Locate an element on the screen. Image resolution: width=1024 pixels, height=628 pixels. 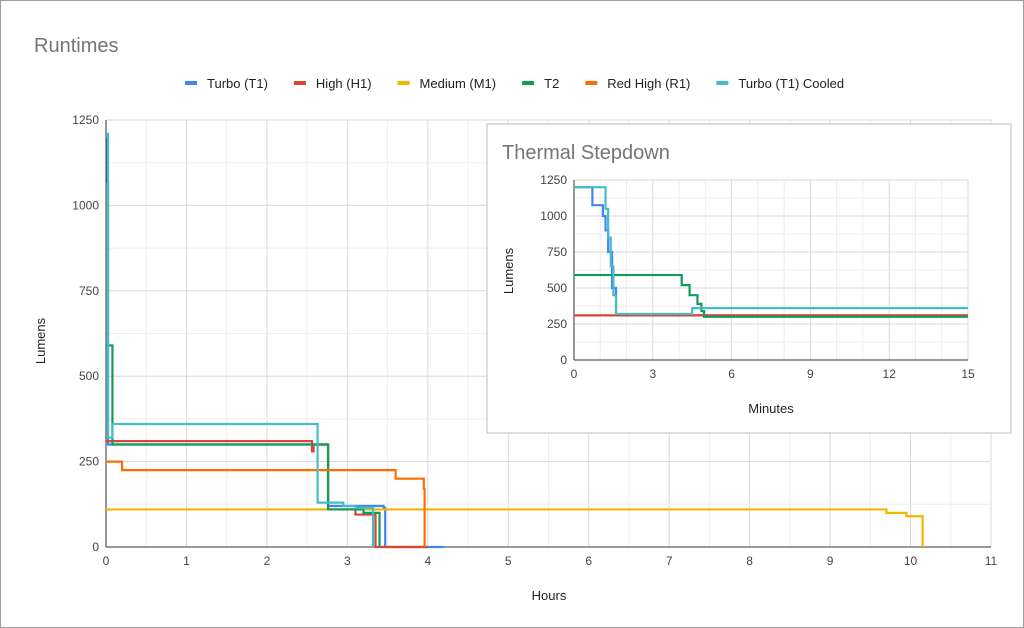
inset-x-axis-label: Minutes is located at coordinates (771, 408).